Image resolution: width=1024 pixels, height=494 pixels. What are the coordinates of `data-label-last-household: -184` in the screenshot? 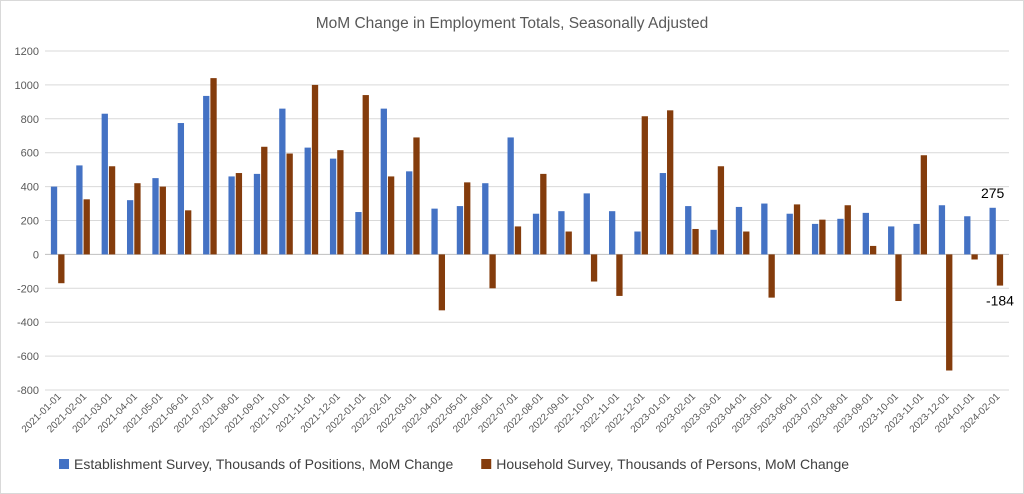 It's located at (1000, 301).